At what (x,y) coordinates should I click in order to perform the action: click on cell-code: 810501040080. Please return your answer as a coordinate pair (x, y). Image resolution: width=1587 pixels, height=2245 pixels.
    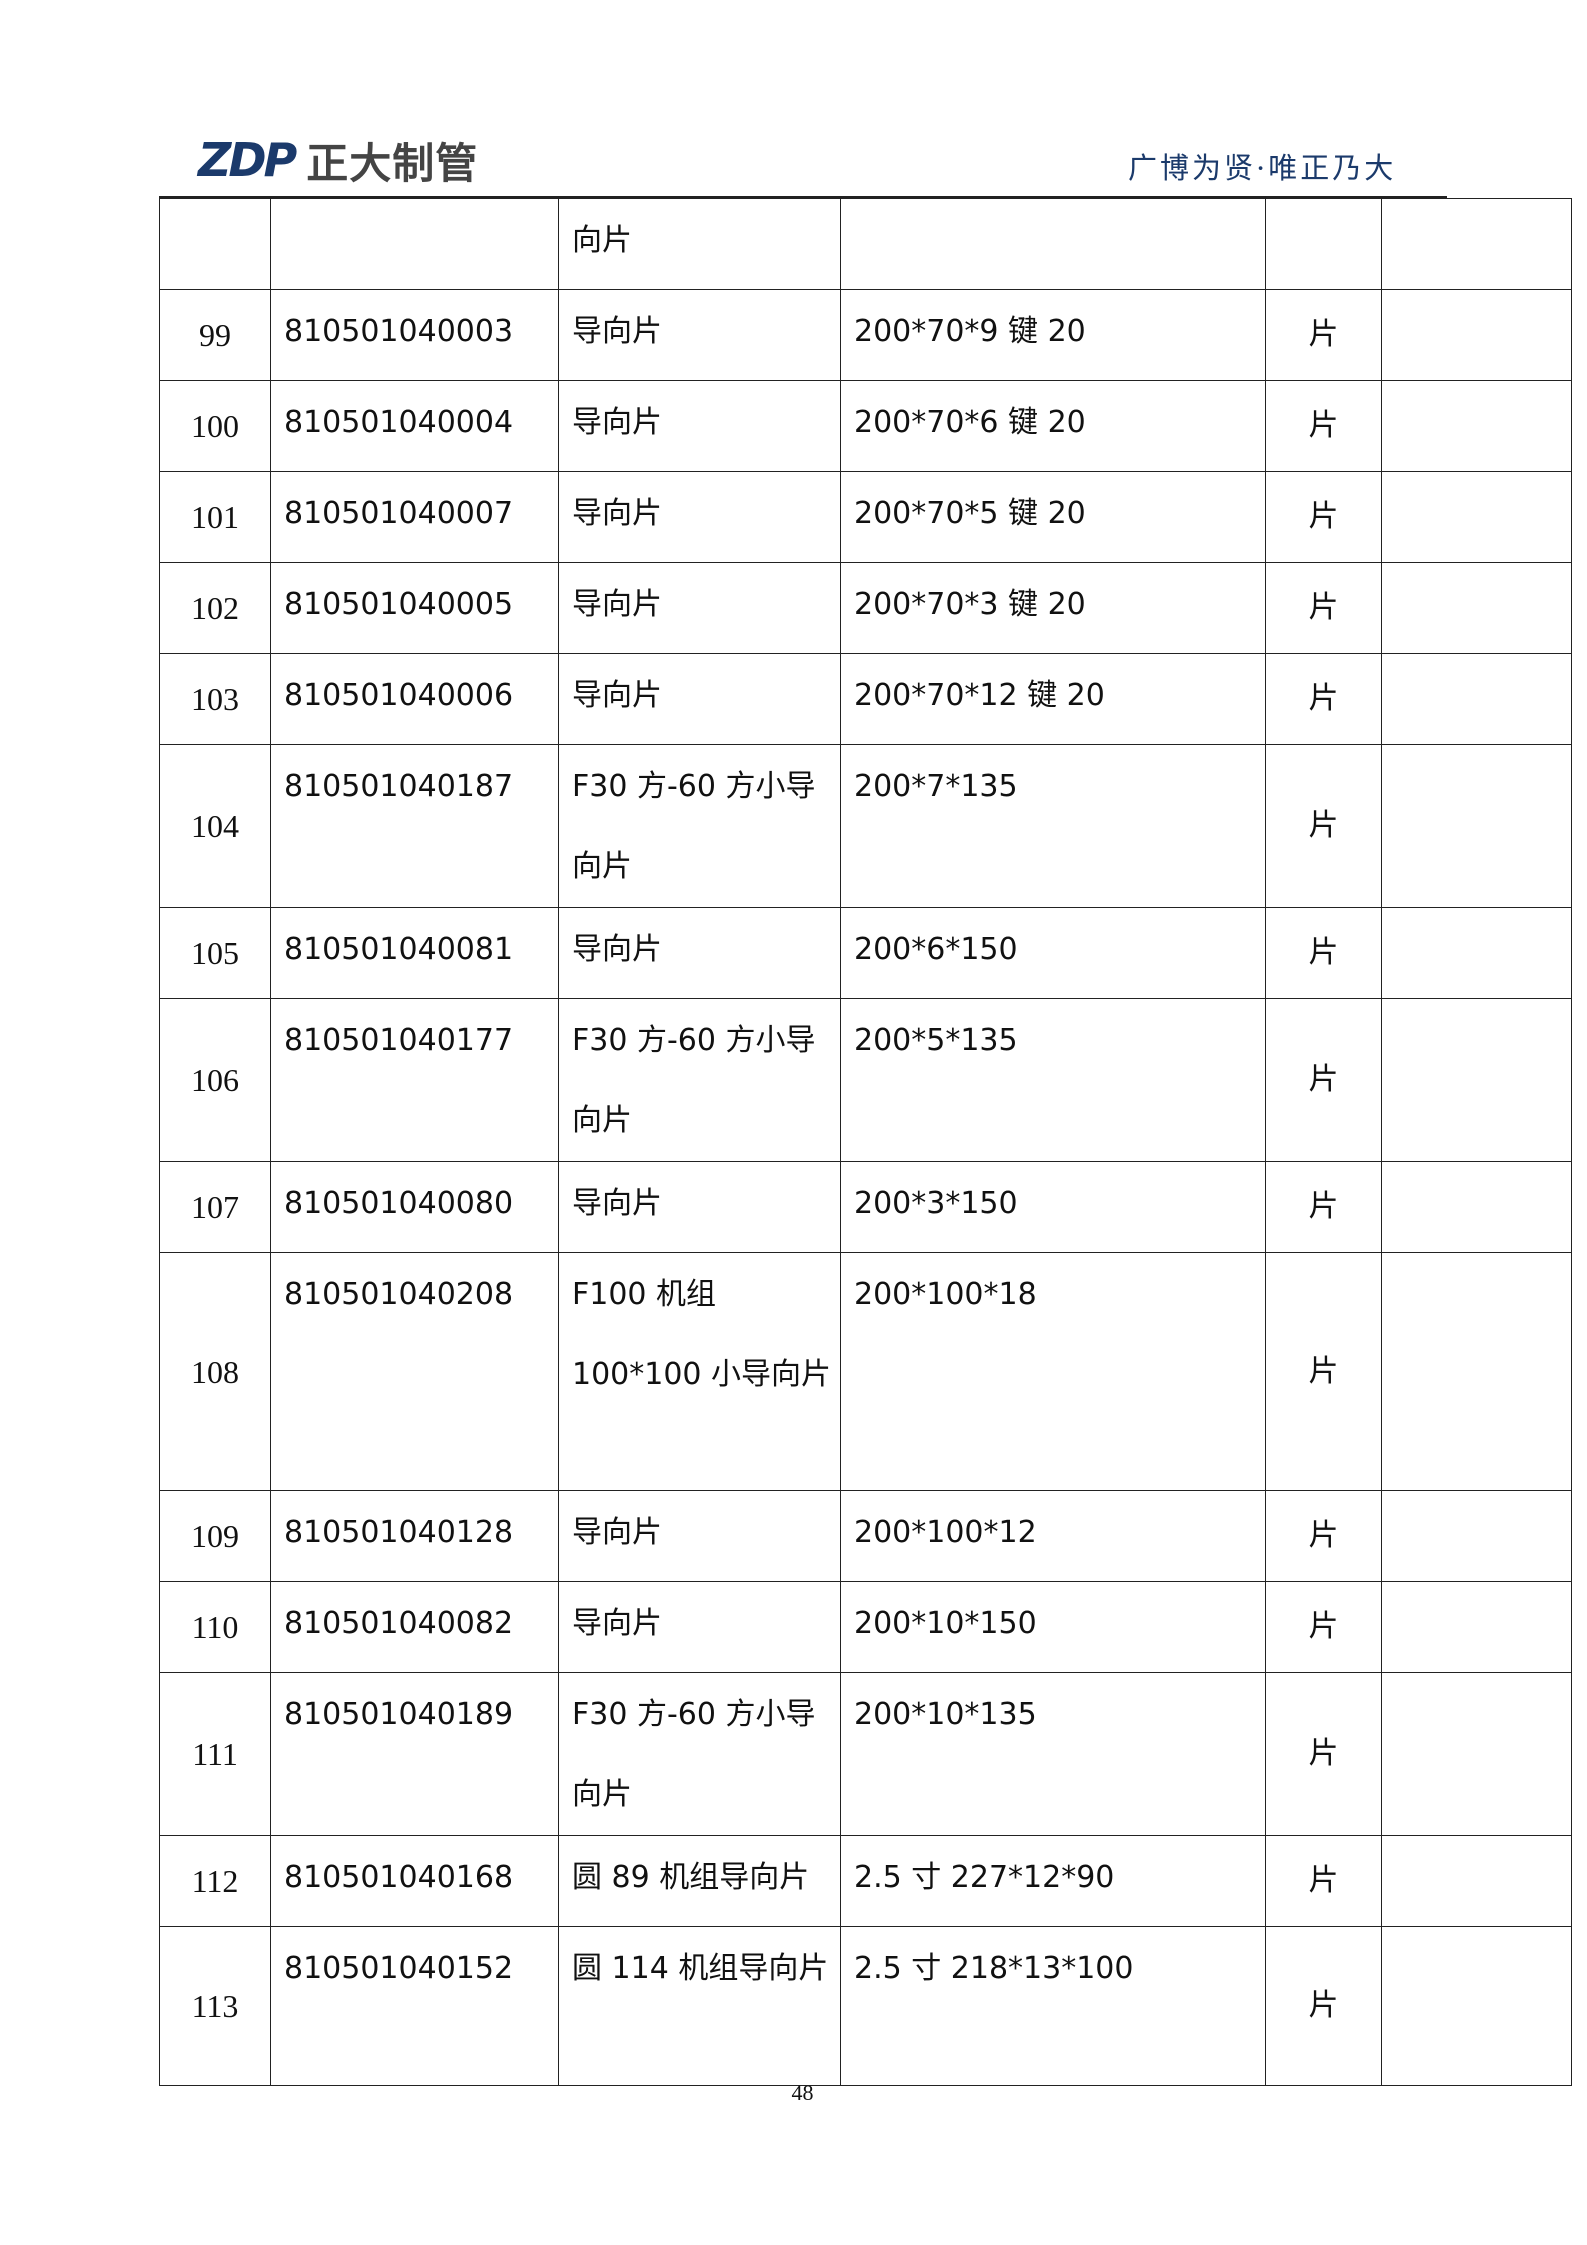
    Looking at the image, I should click on (414, 1207).